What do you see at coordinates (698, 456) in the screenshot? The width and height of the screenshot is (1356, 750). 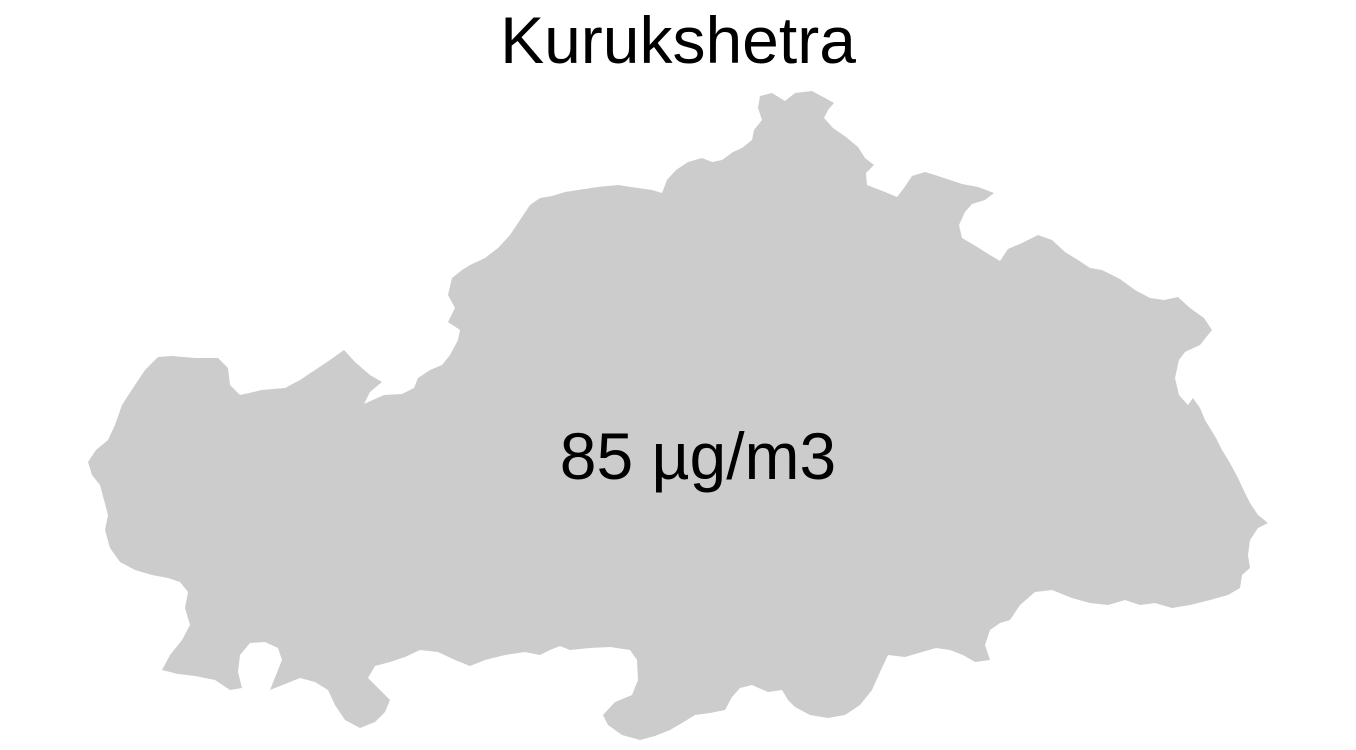 I see `pollution-value-label: 85 µg/m3` at bounding box center [698, 456].